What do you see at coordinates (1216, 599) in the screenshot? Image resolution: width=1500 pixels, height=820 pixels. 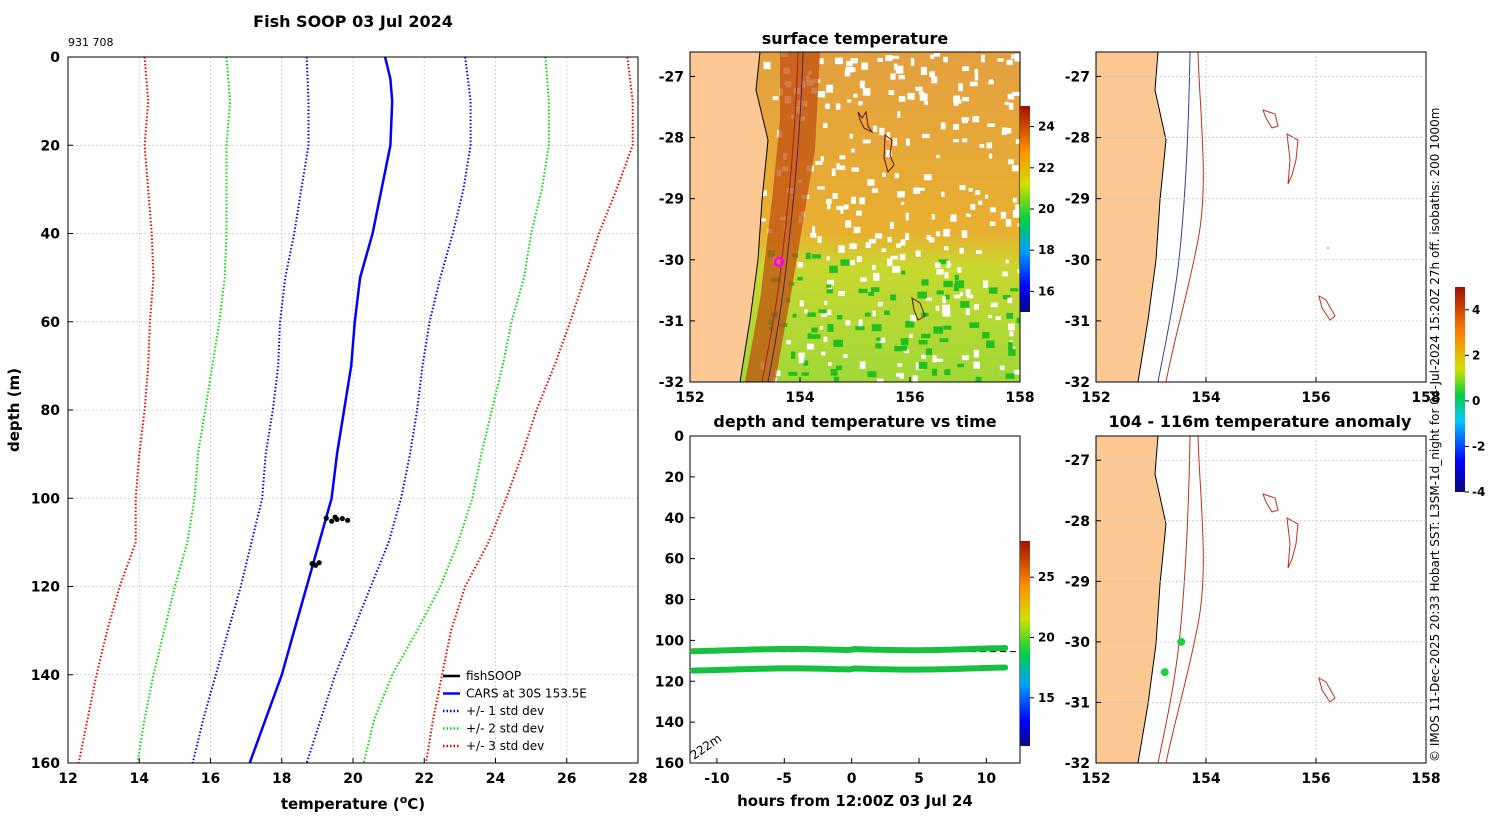 I see `anomaly-map` at bounding box center [1216, 599].